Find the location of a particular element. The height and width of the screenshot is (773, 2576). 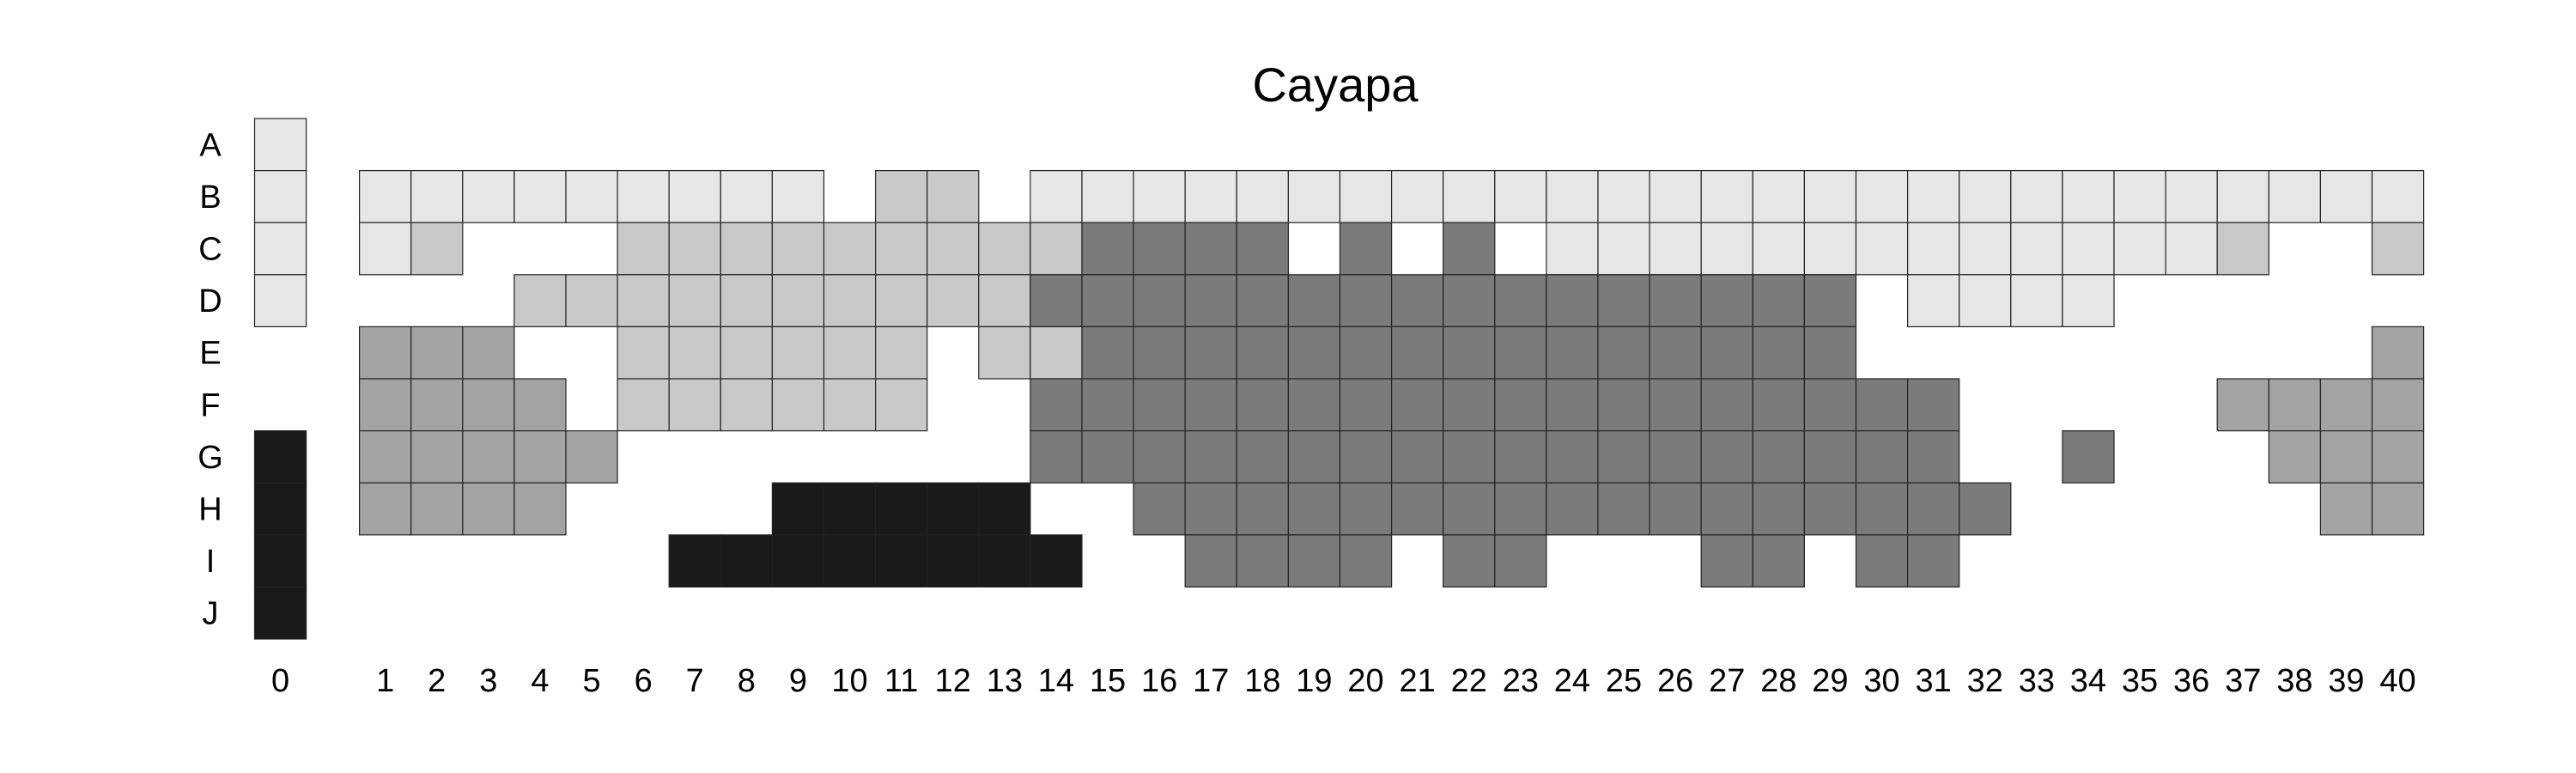

row-label-F: F is located at coordinates (210, 405).